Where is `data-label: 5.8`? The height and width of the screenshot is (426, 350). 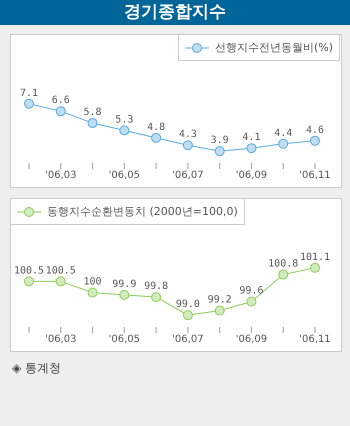
data-label: 5.8 is located at coordinates (93, 112).